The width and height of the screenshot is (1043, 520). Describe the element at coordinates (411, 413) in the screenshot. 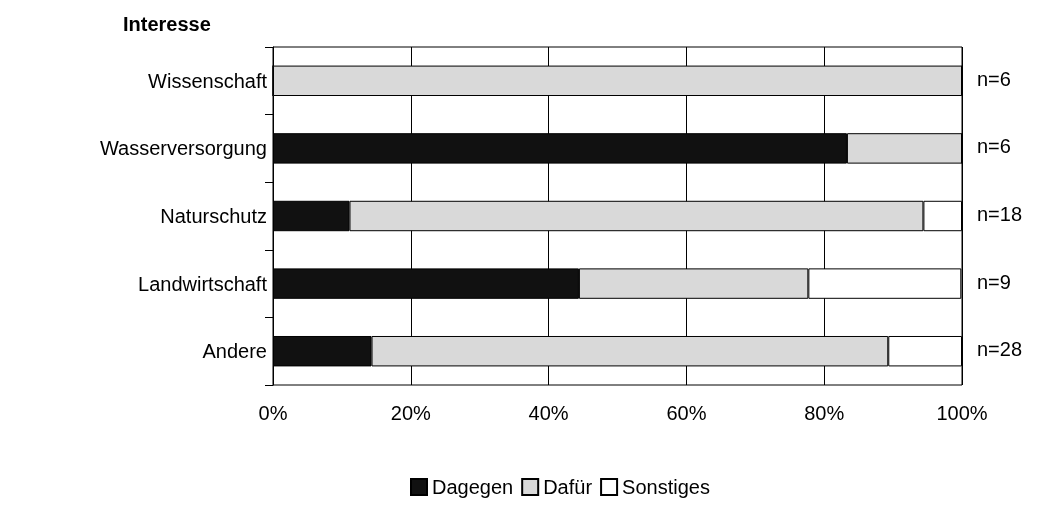

I see `x-tick-label: 20%` at that location.